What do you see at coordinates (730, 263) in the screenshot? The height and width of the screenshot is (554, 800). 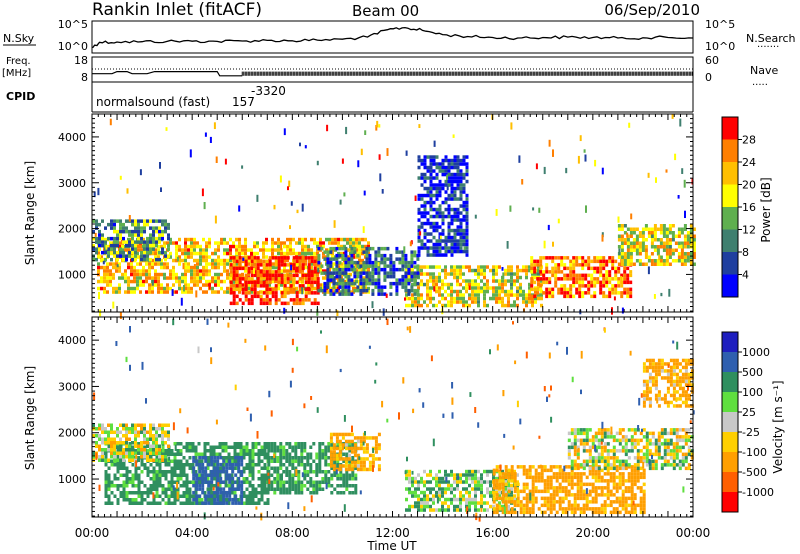 I see `power-colorbar-swatch` at bounding box center [730, 263].